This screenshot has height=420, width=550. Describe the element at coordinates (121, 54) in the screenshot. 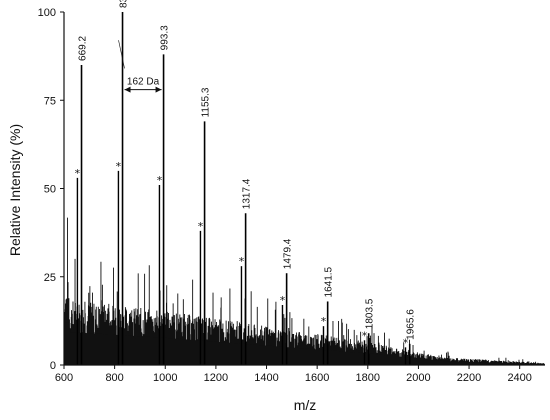

I see `annotation-leader` at that location.